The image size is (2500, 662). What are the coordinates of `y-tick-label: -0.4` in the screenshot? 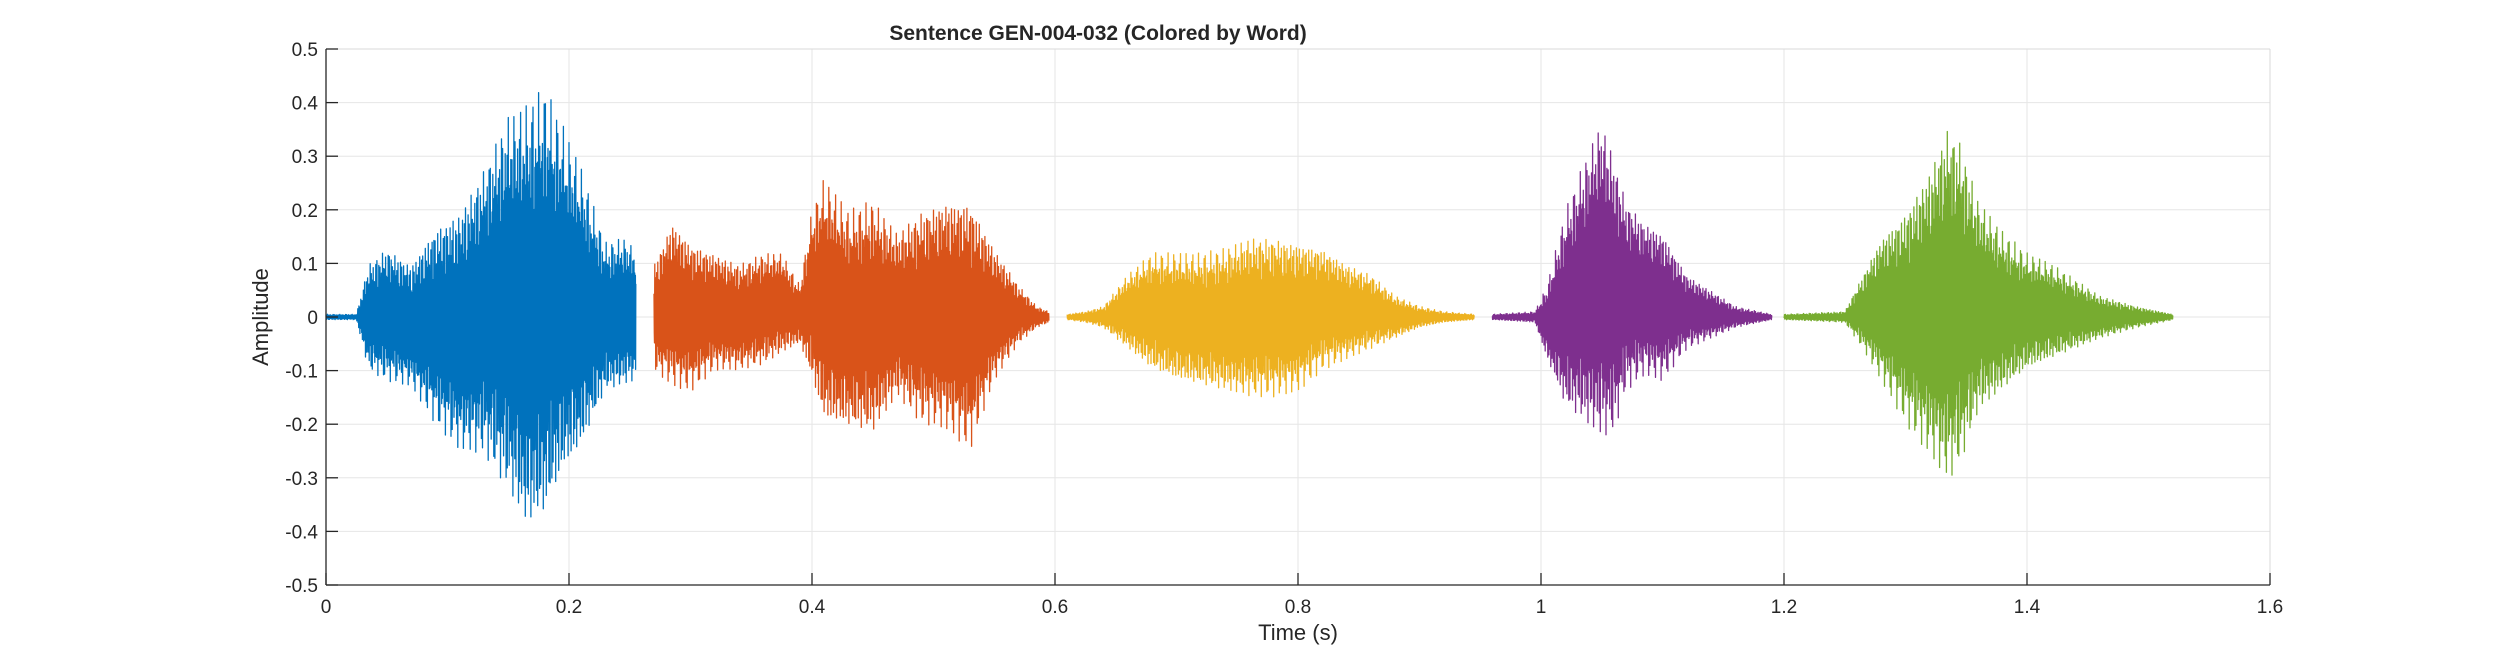 It's located at (301, 532).